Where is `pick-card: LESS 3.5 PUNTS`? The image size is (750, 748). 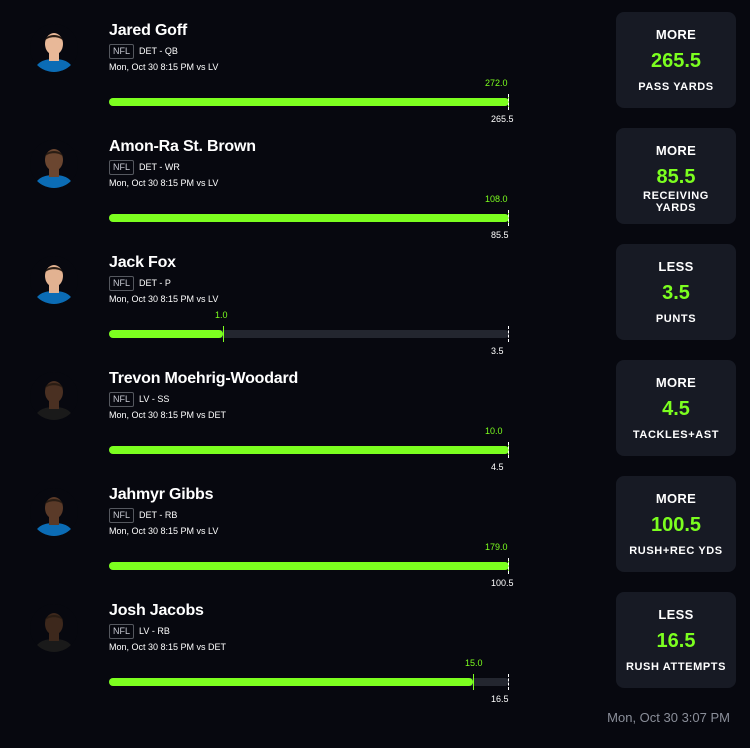 pick-card: LESS 3.5 PUNTS is located at coordinates (676, 292).